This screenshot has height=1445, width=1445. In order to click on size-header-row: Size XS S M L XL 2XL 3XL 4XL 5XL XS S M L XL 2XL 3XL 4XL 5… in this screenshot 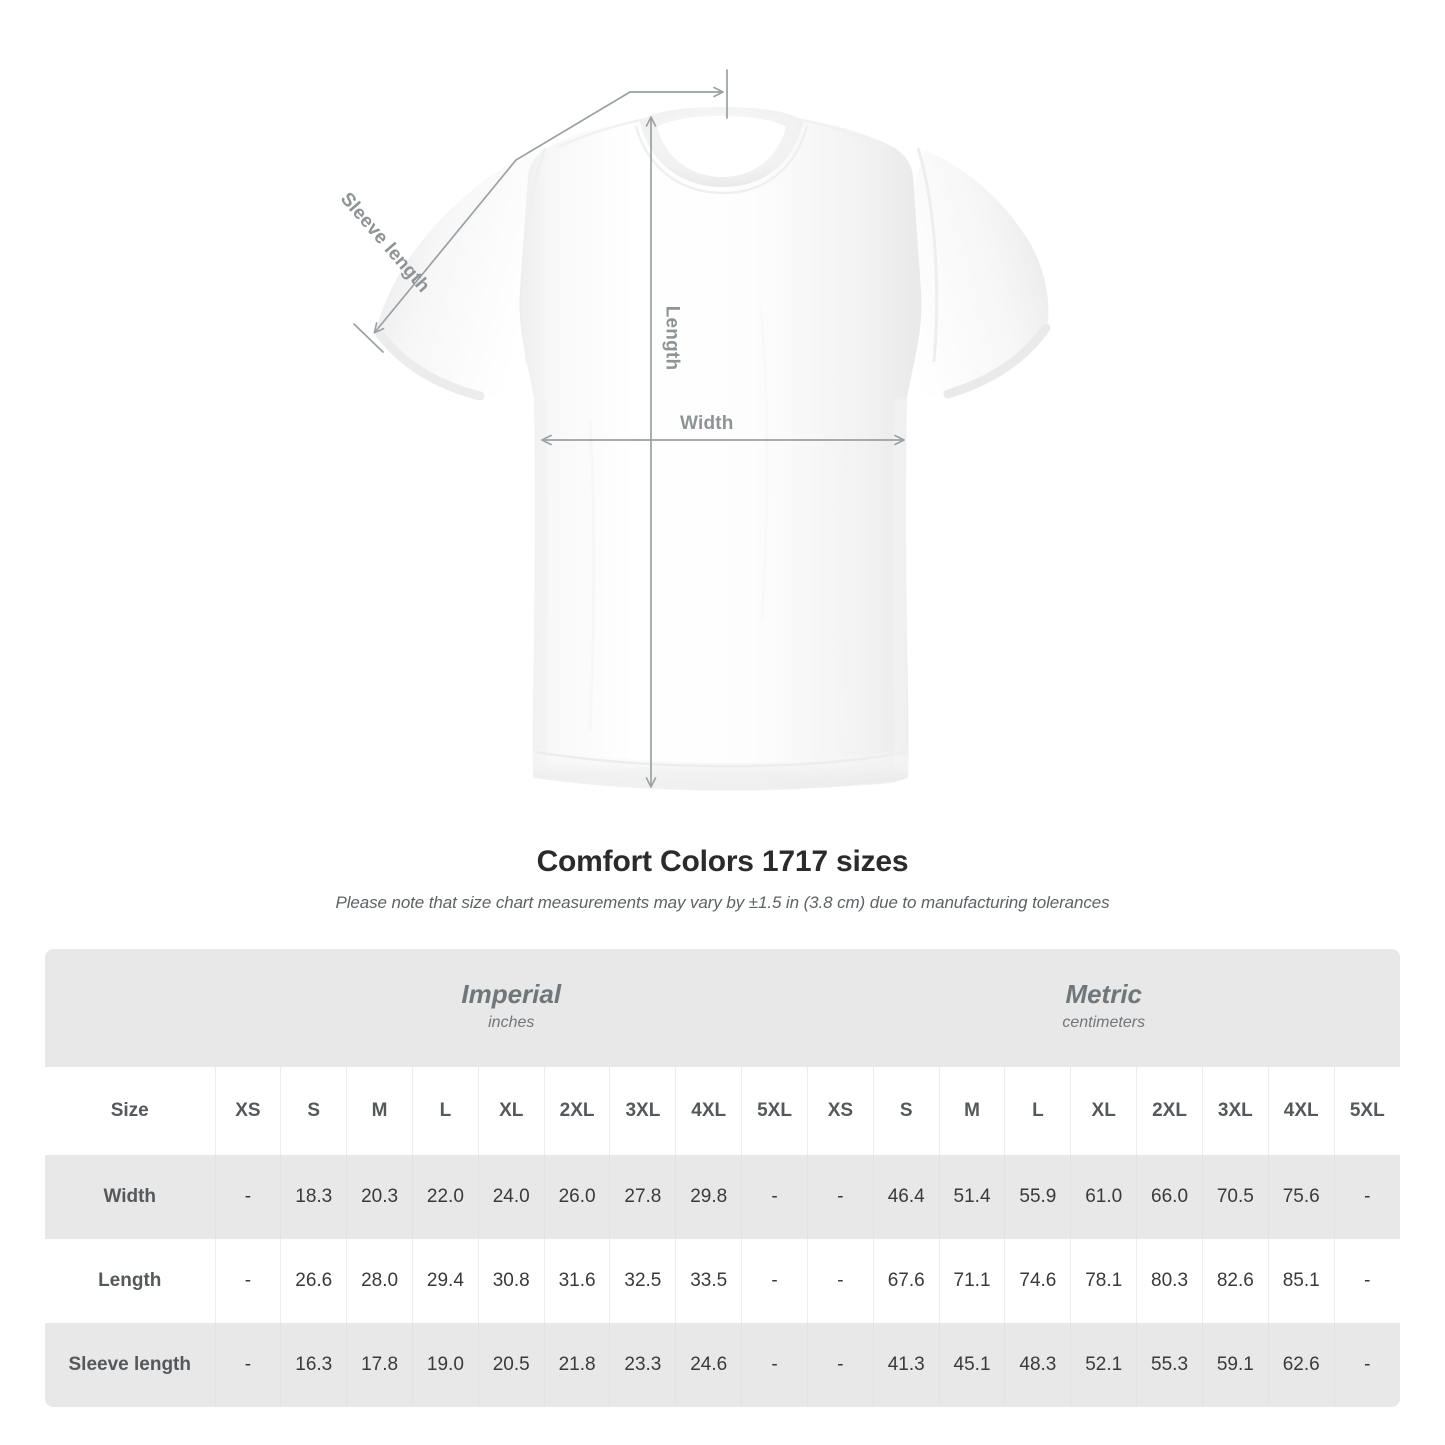, I will do `click(722, 1111)`.